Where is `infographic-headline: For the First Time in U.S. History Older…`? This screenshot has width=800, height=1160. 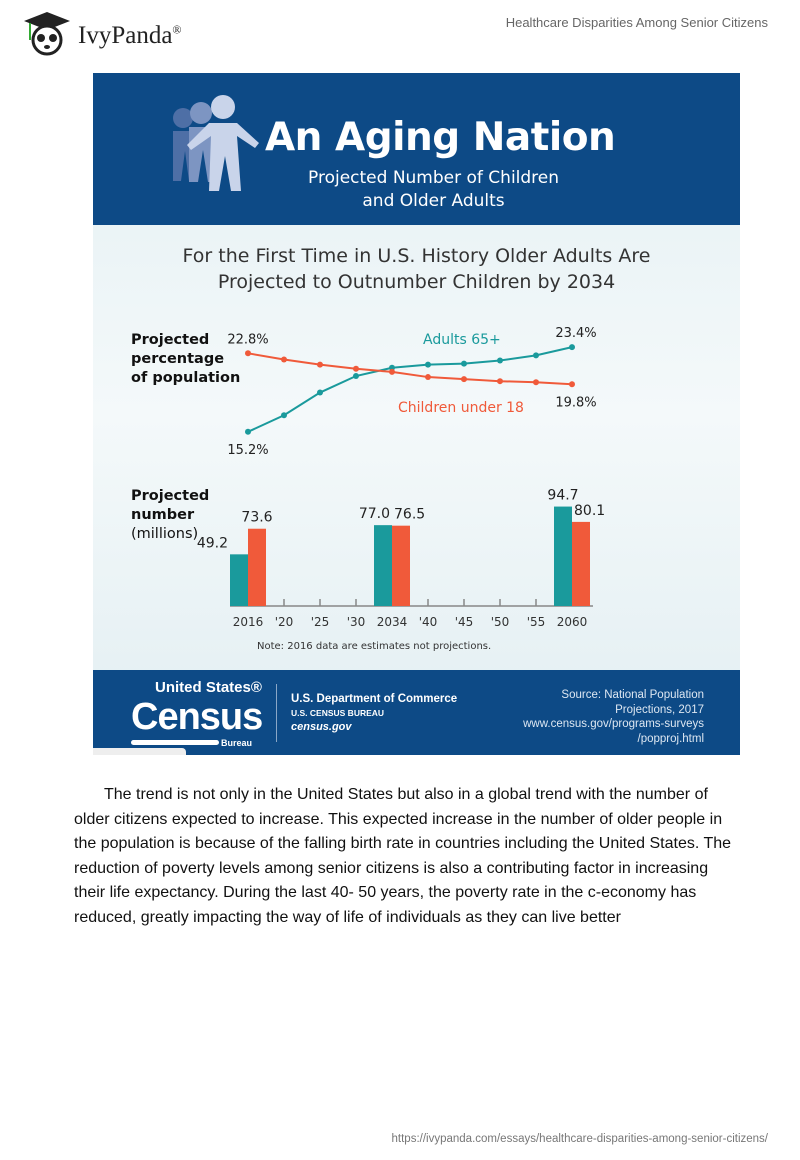 infographic-headline: For the First Time in U.S. History Older… is located at coordinates (416, 269).